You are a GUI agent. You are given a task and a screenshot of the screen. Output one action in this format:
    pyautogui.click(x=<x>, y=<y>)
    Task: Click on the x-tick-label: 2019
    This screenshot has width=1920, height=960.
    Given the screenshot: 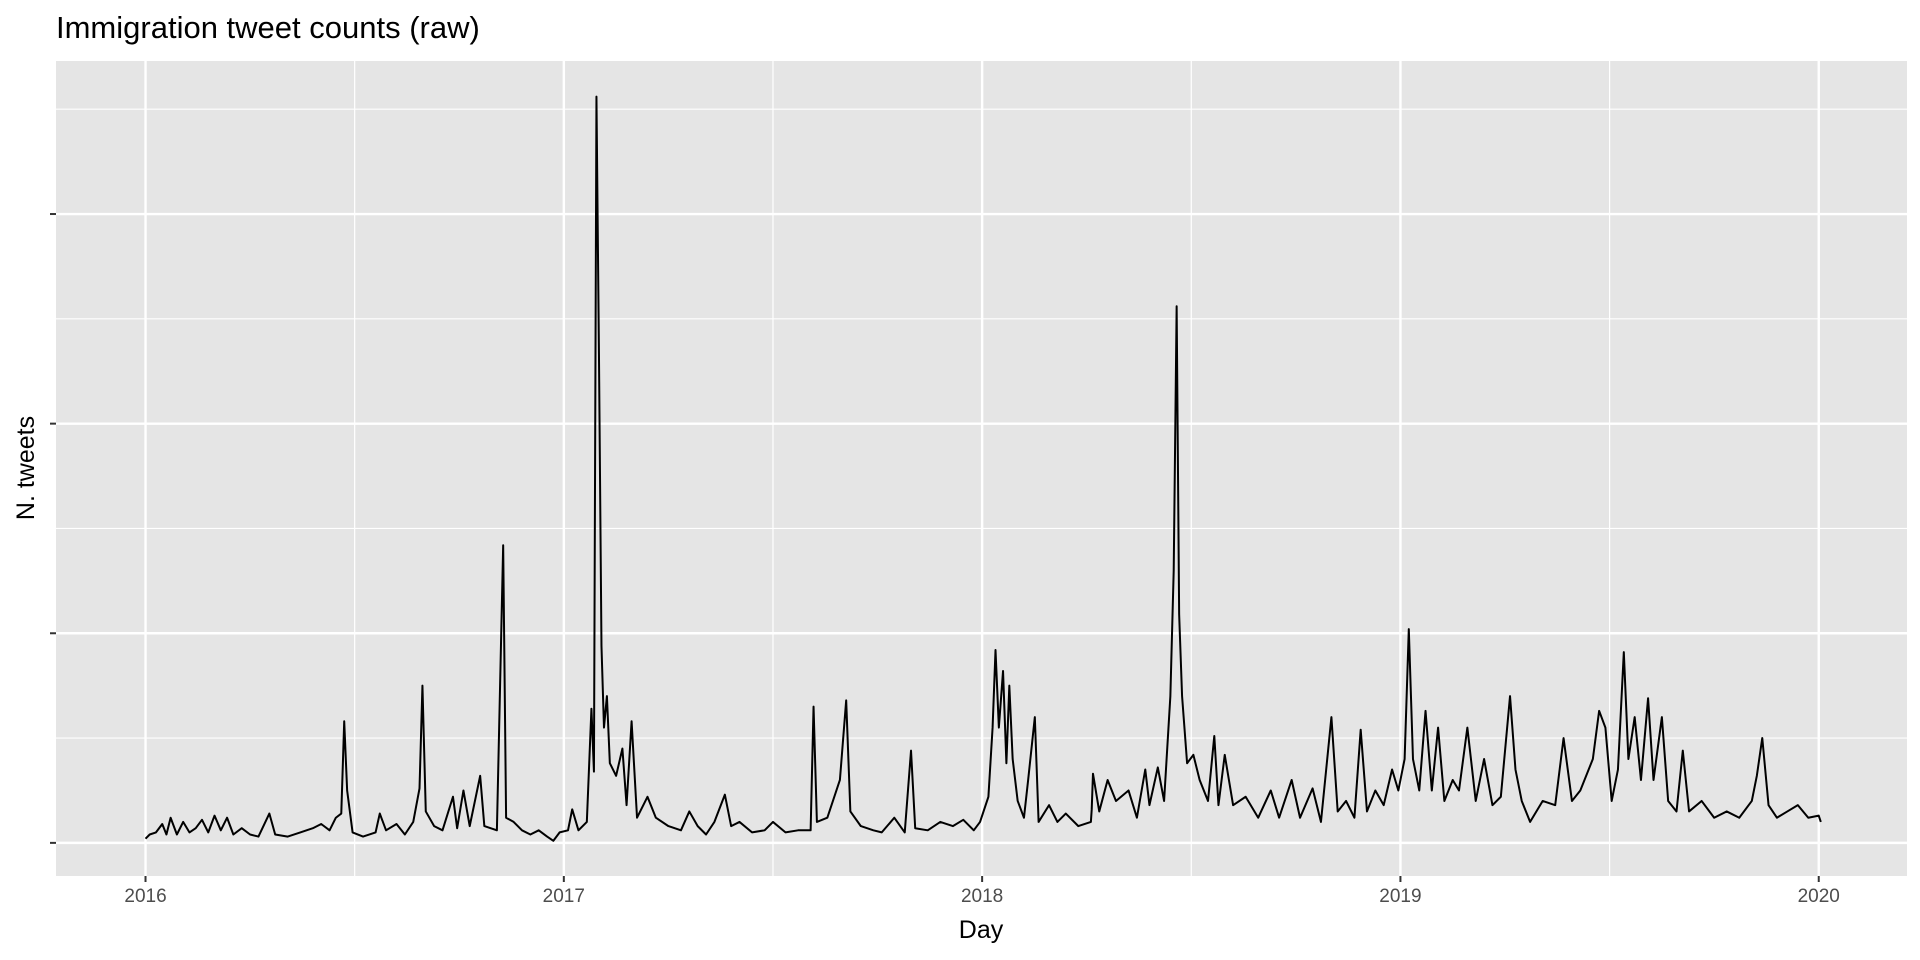 What is the action you would take?
    pyautogui.click(x=1400, y=896)
    